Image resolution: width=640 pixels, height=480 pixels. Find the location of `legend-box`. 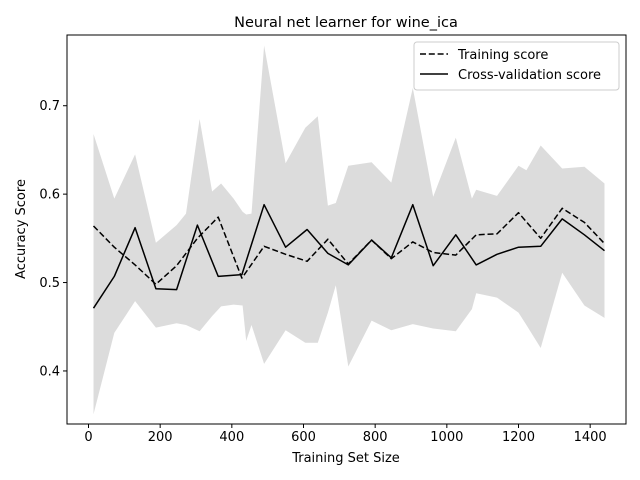

legend-box is located at coordinates (516, 66).